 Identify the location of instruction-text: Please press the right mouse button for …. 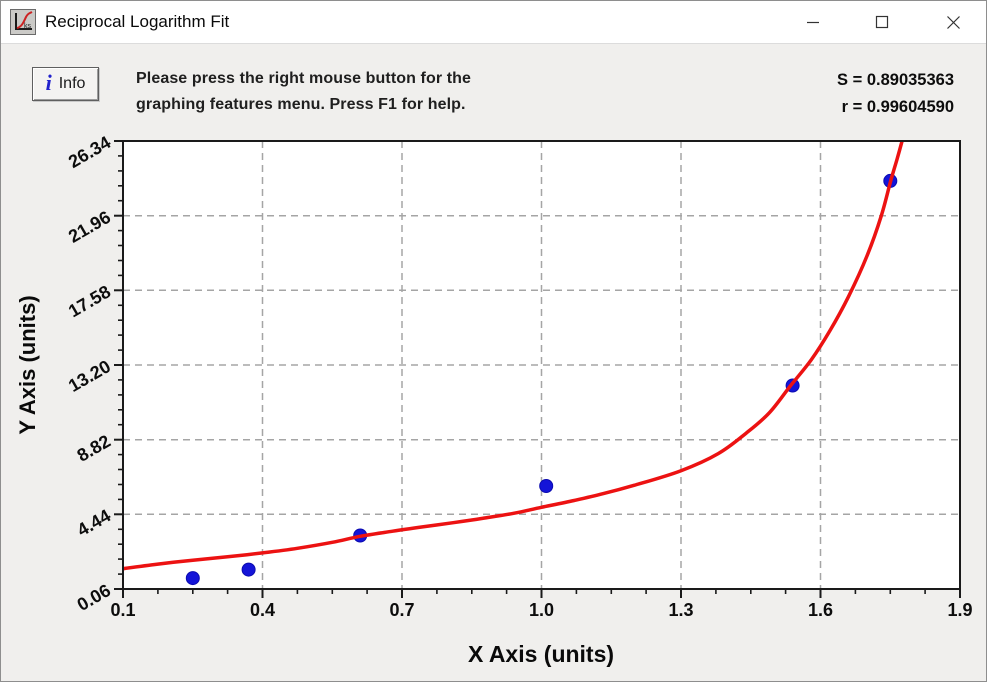
(303, 92).